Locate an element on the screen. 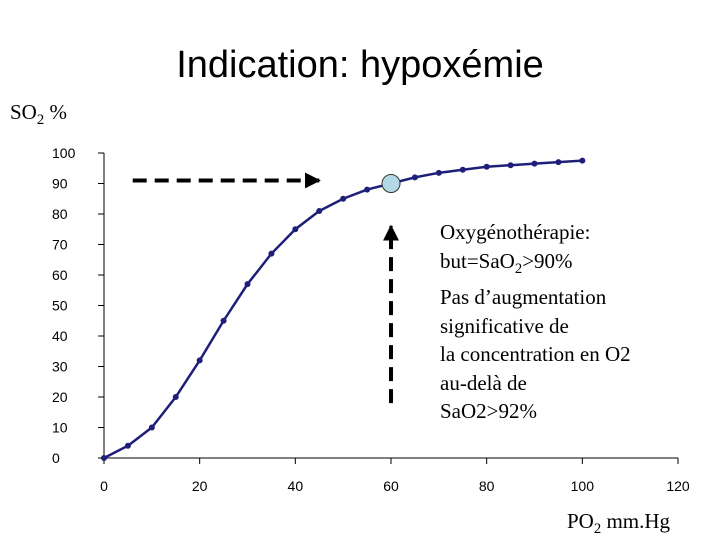 This screenshot has height=540, width=720. y-axis-label-sub: 2 is located at coordinates (40, 120).